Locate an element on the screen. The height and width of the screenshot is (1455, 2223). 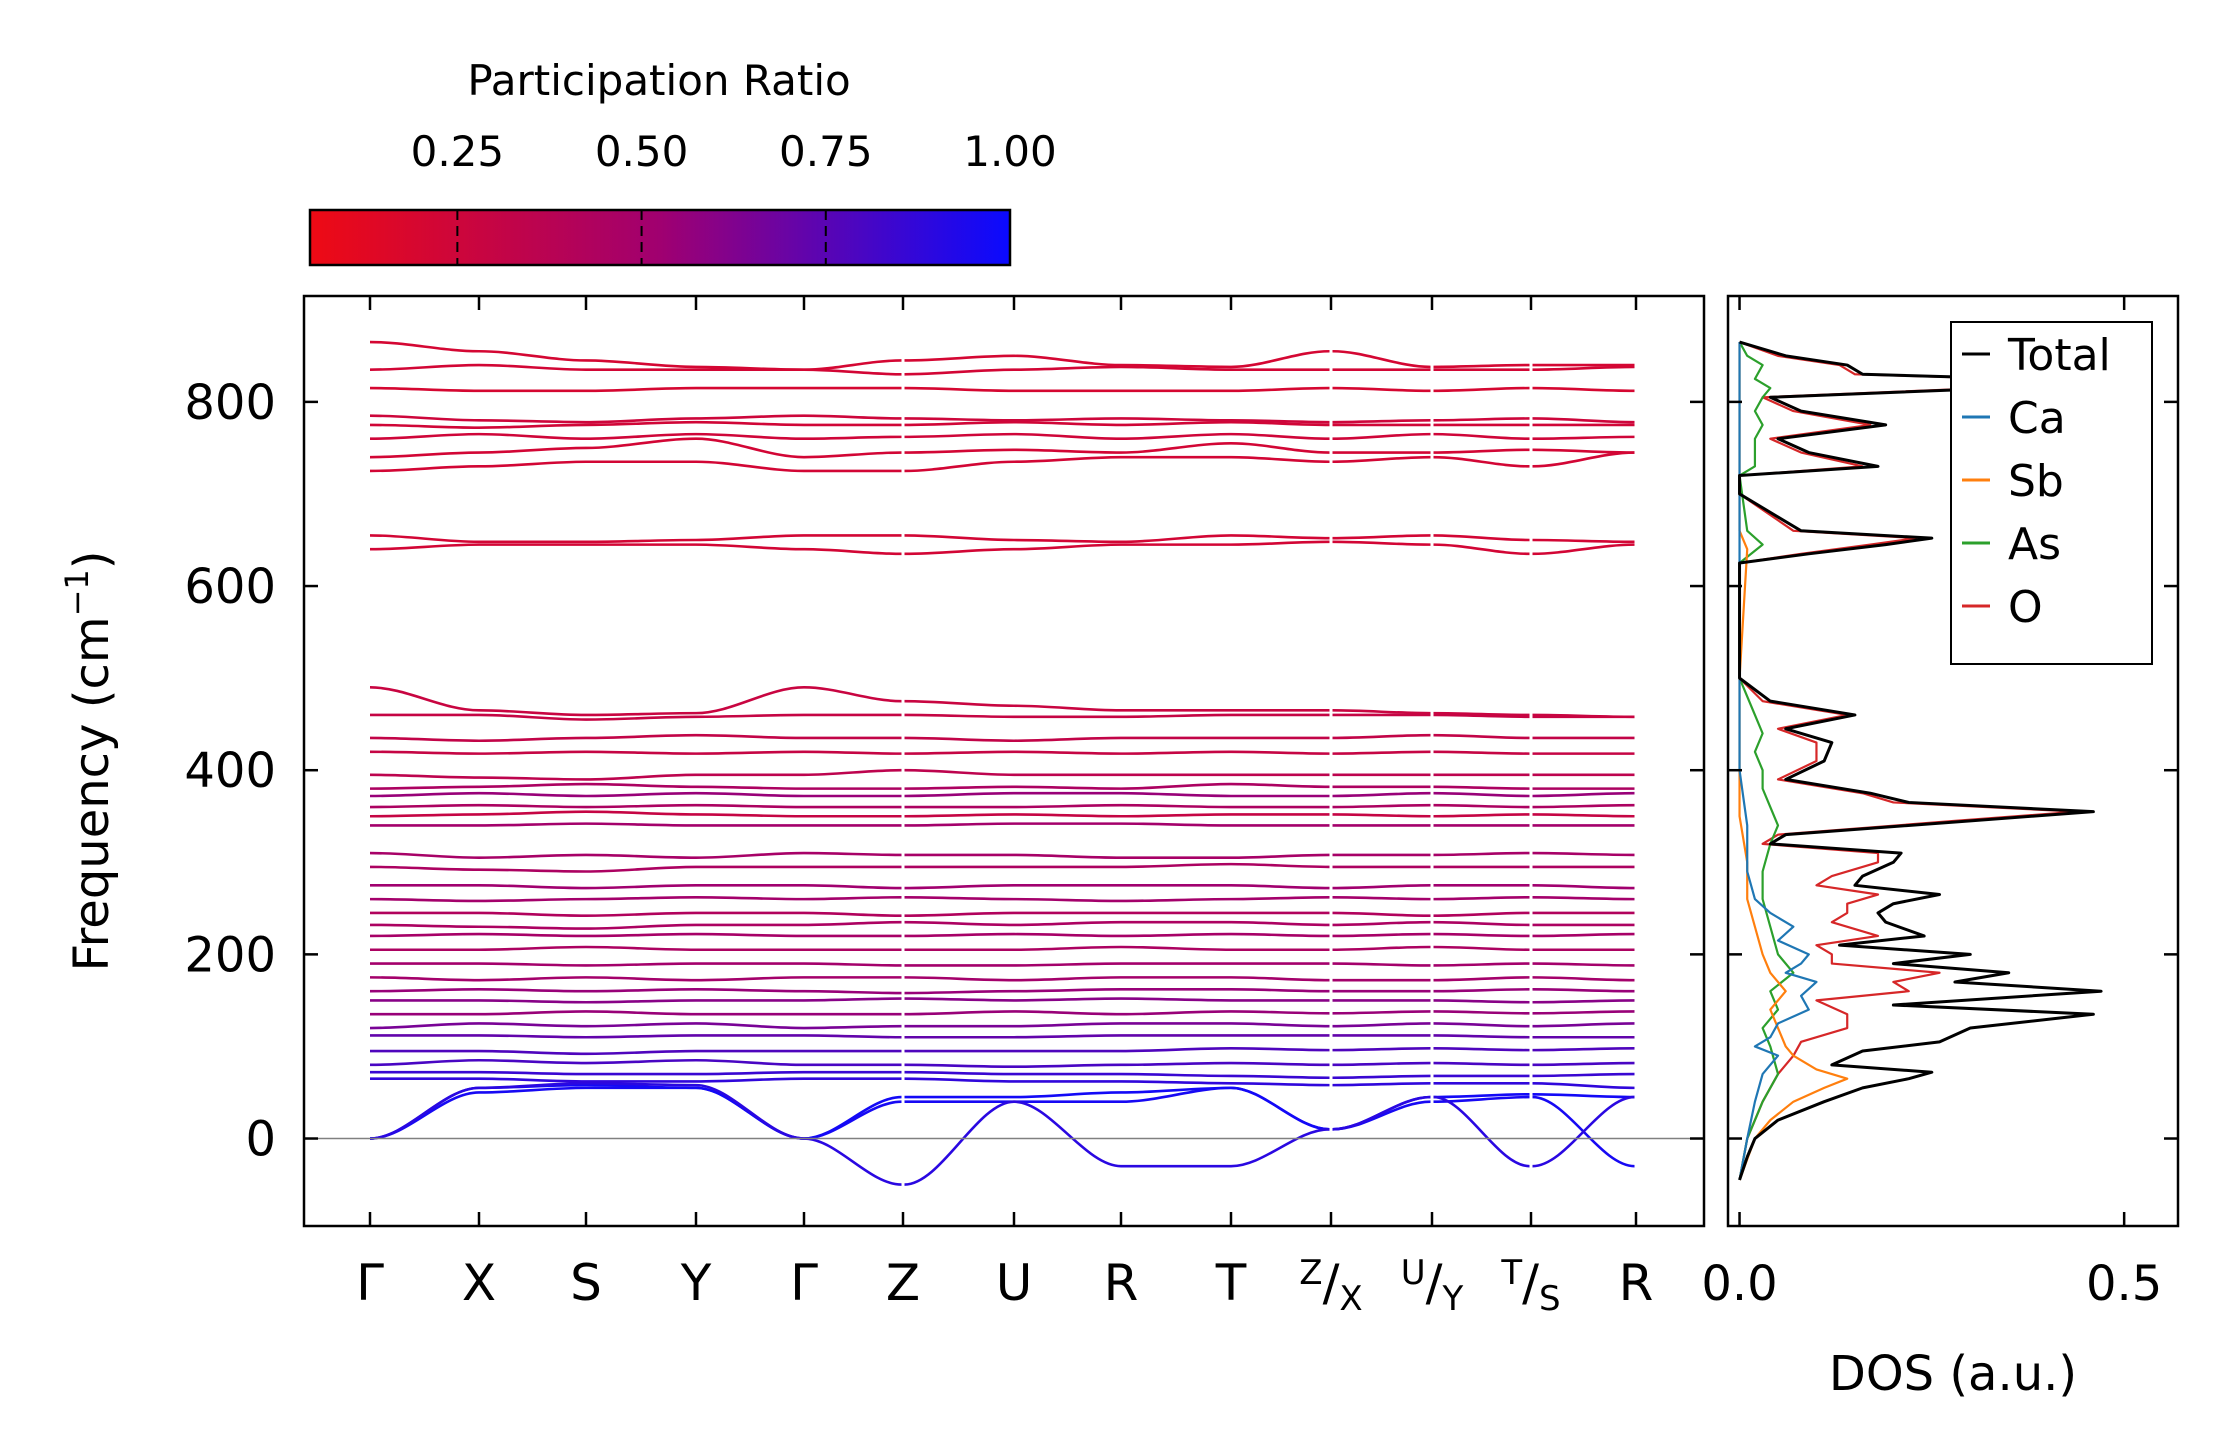
dos-plot-frame is located at coordinates (1953, 761).